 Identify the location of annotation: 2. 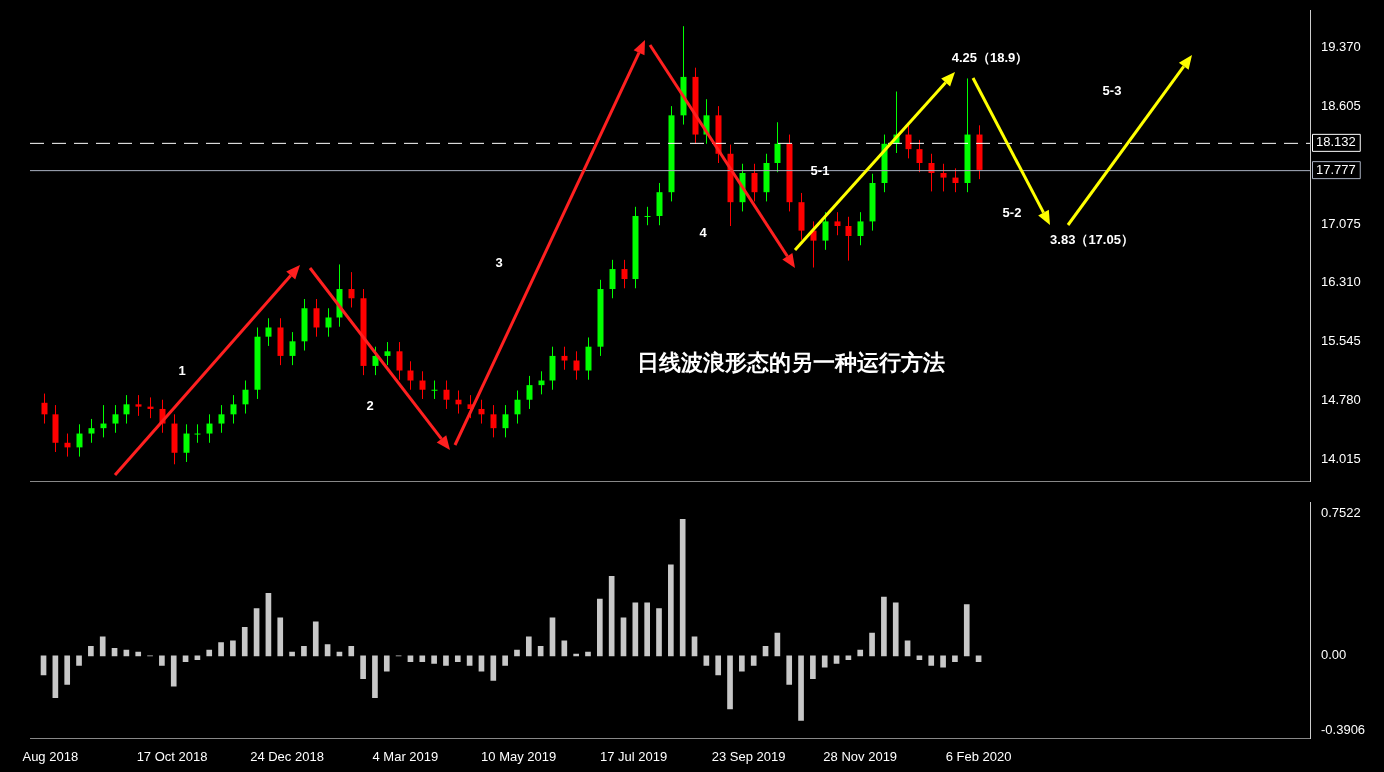
(370, 405).